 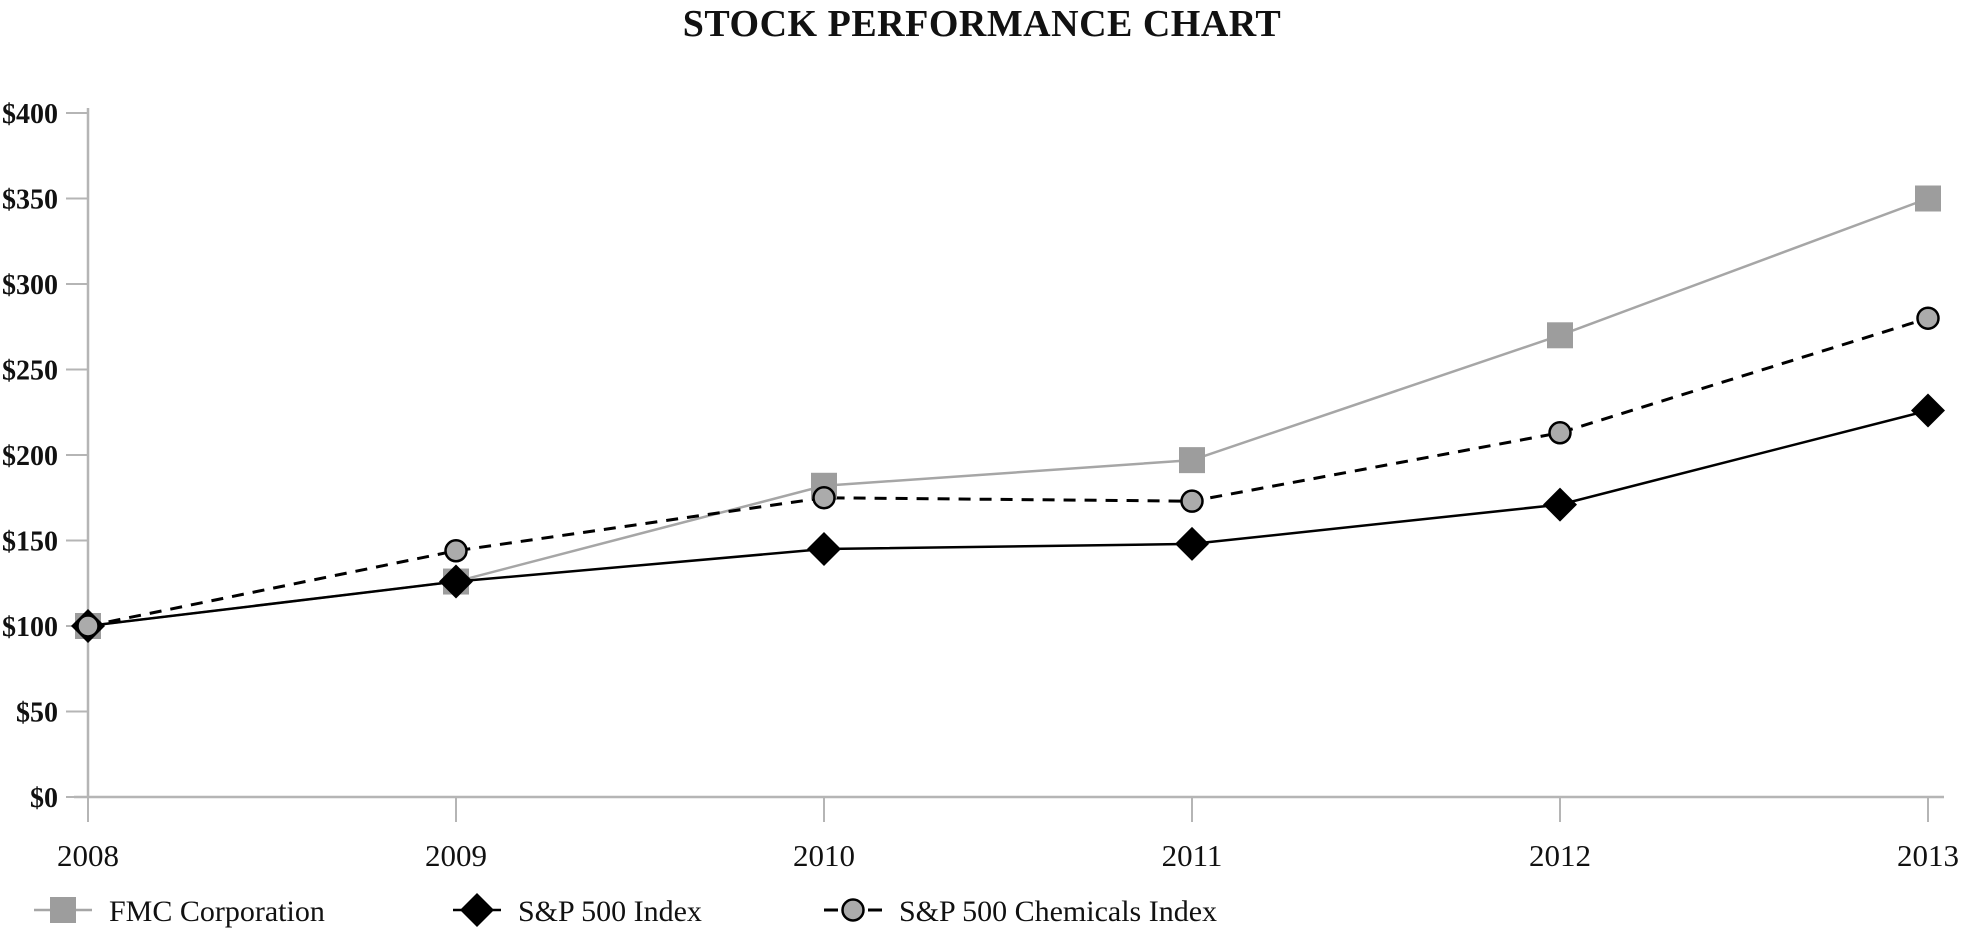 I want to click on y-tick-label: $300, so click(x=30, y=285).